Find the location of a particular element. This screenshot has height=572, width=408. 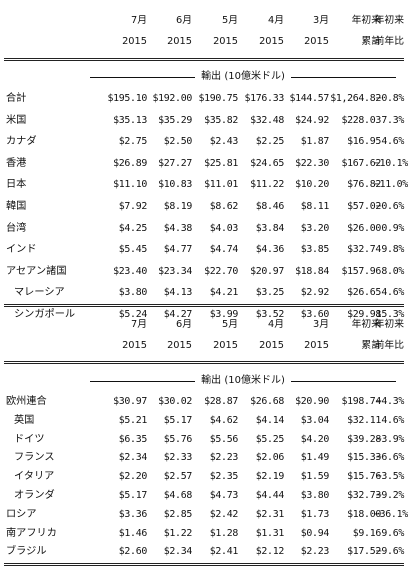

value-jun: $30.02 is located at coordinates (175, 401).